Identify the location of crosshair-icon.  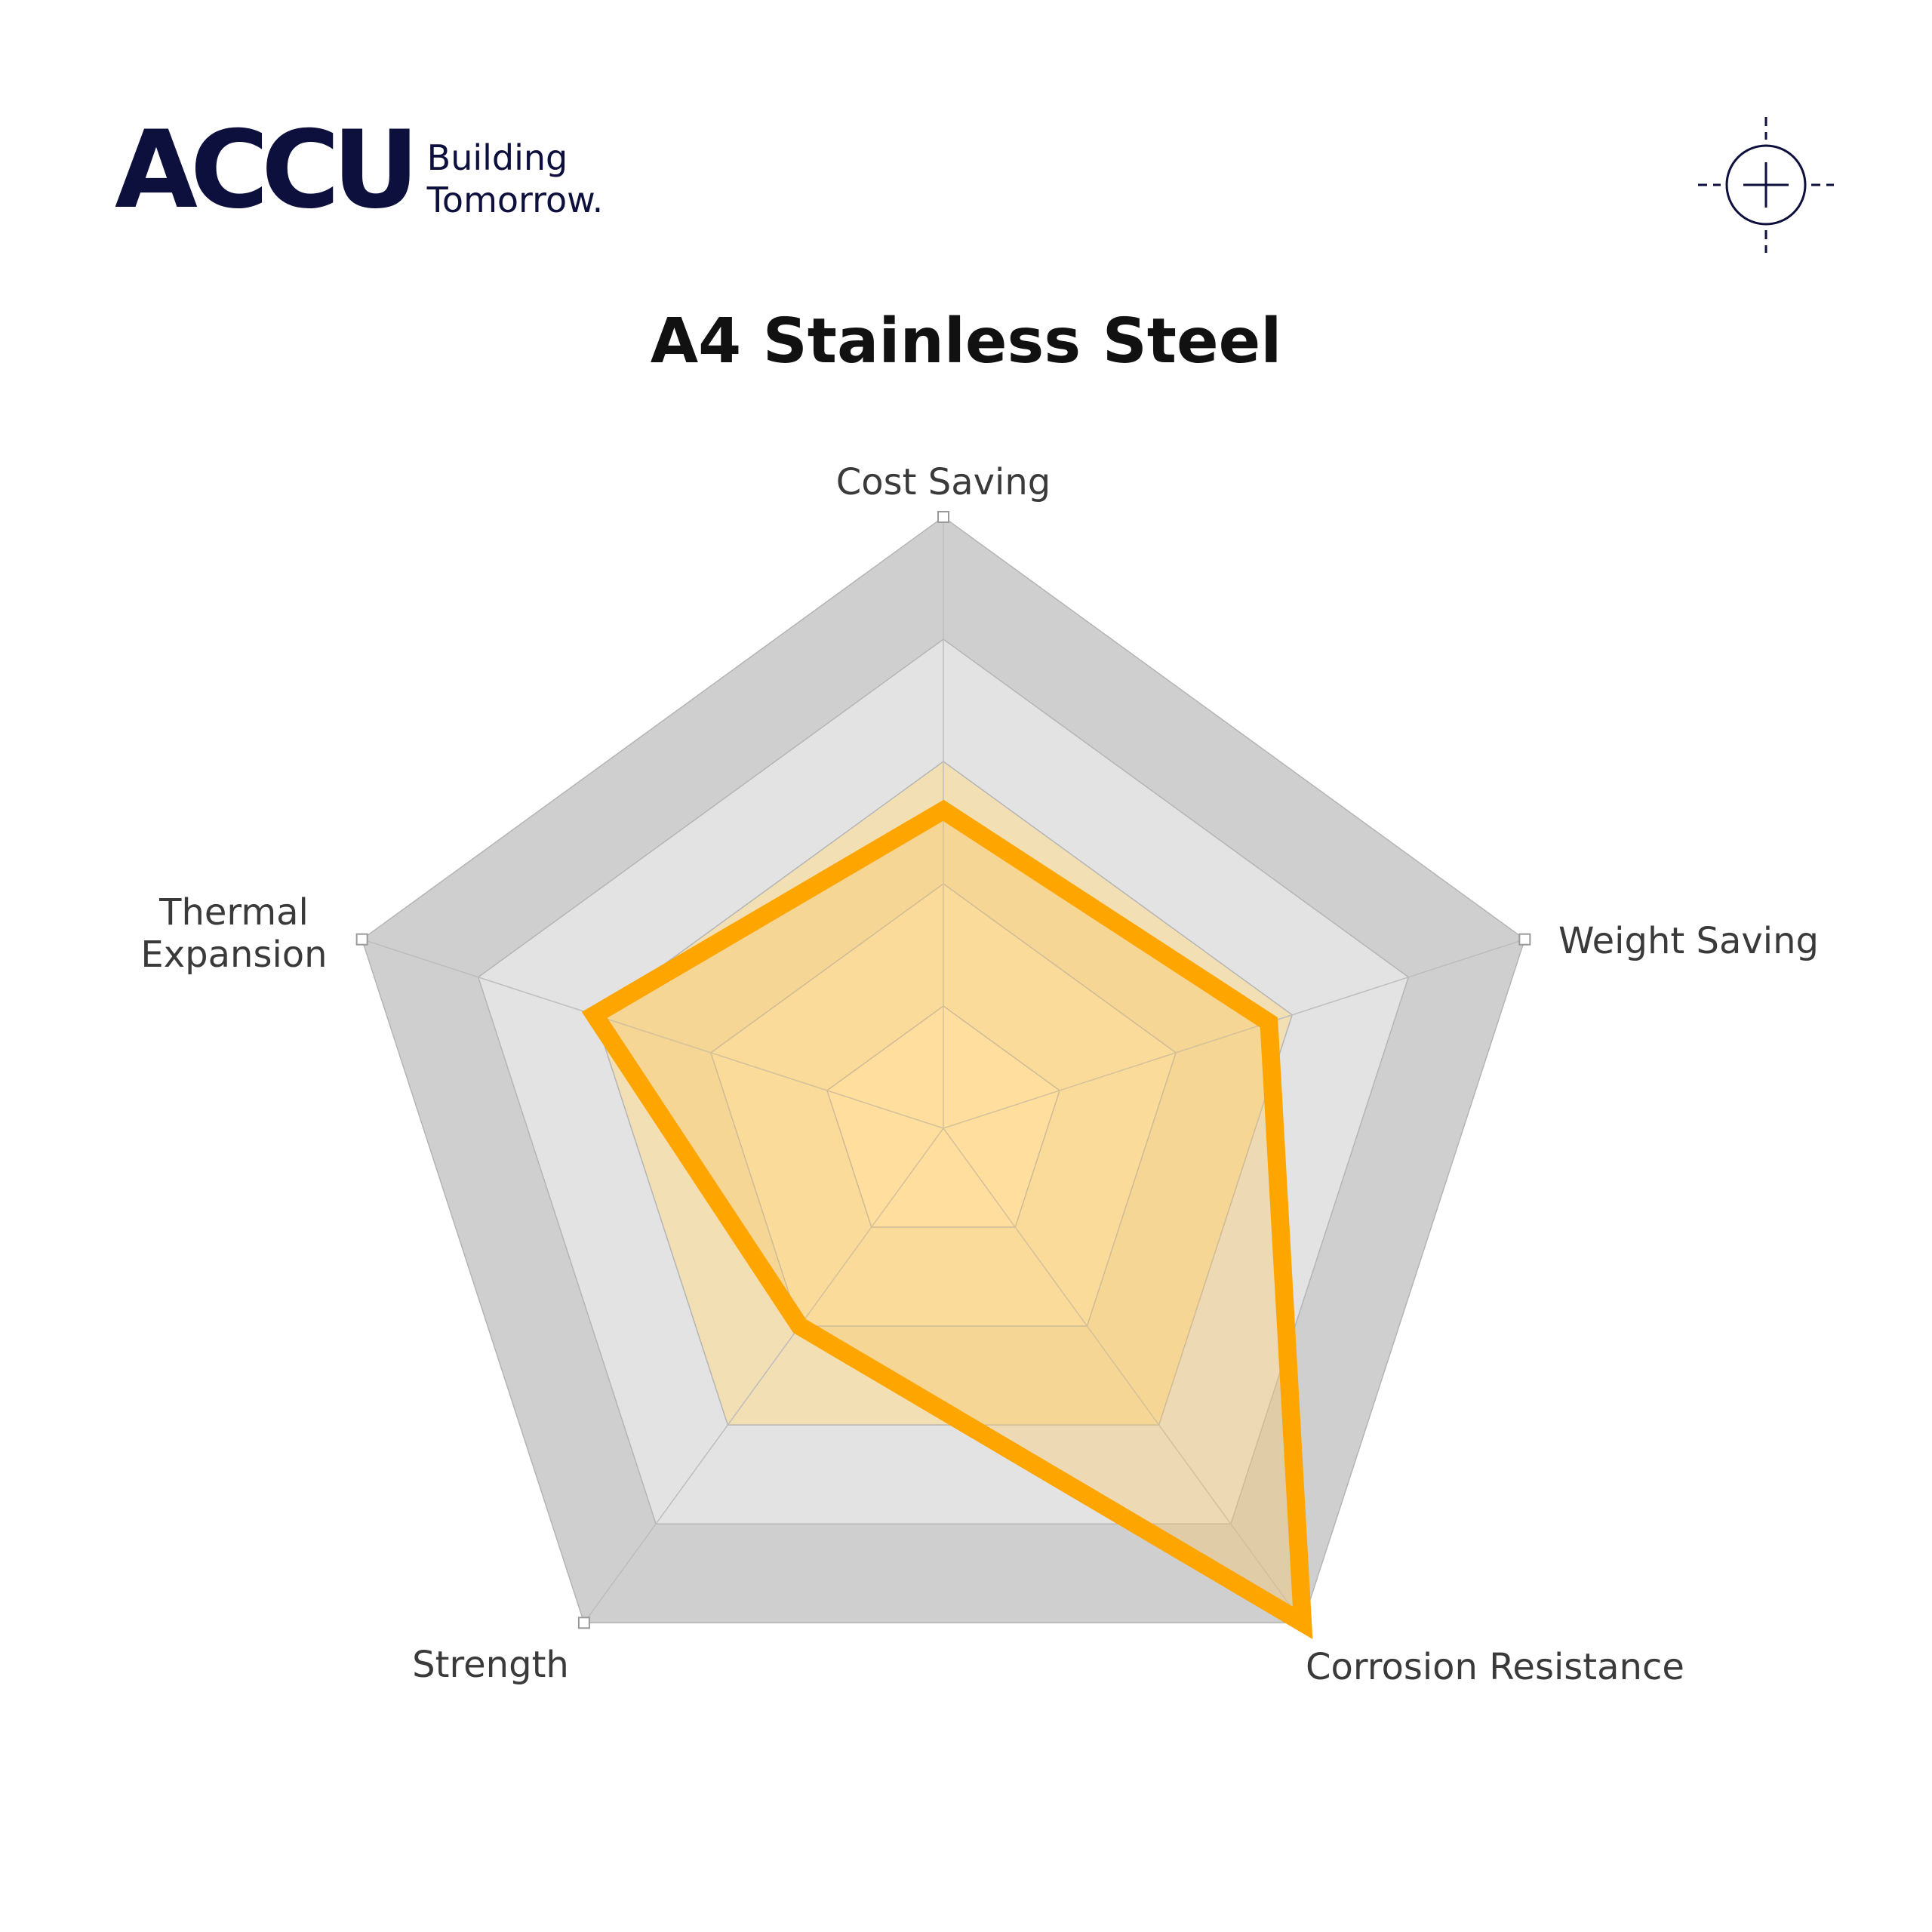
(1766, 185).